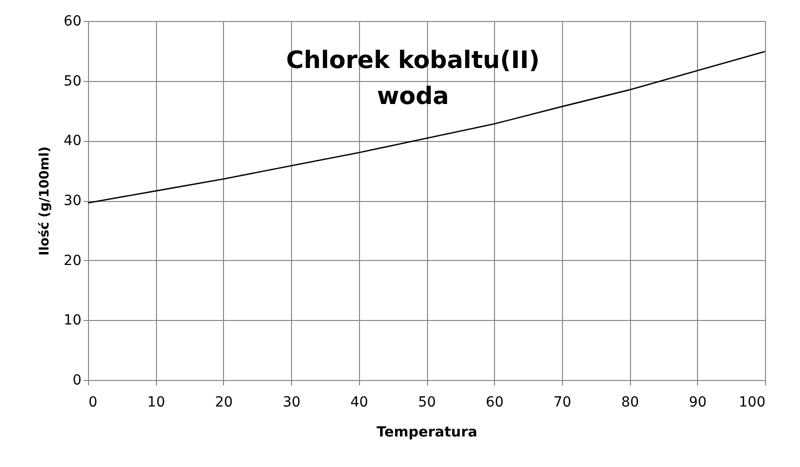 The width and height of the screenshot is (800, 467). I want to click on y-tick-label: 50, so click(73, 81).